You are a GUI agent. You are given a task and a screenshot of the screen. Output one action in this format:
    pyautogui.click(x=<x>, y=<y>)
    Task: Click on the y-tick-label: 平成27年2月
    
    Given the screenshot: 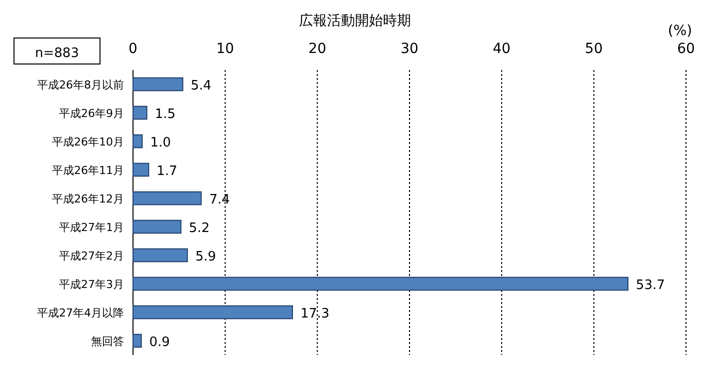 What is the action you would take?
    pyautogui.click(x=91, y=255)
    